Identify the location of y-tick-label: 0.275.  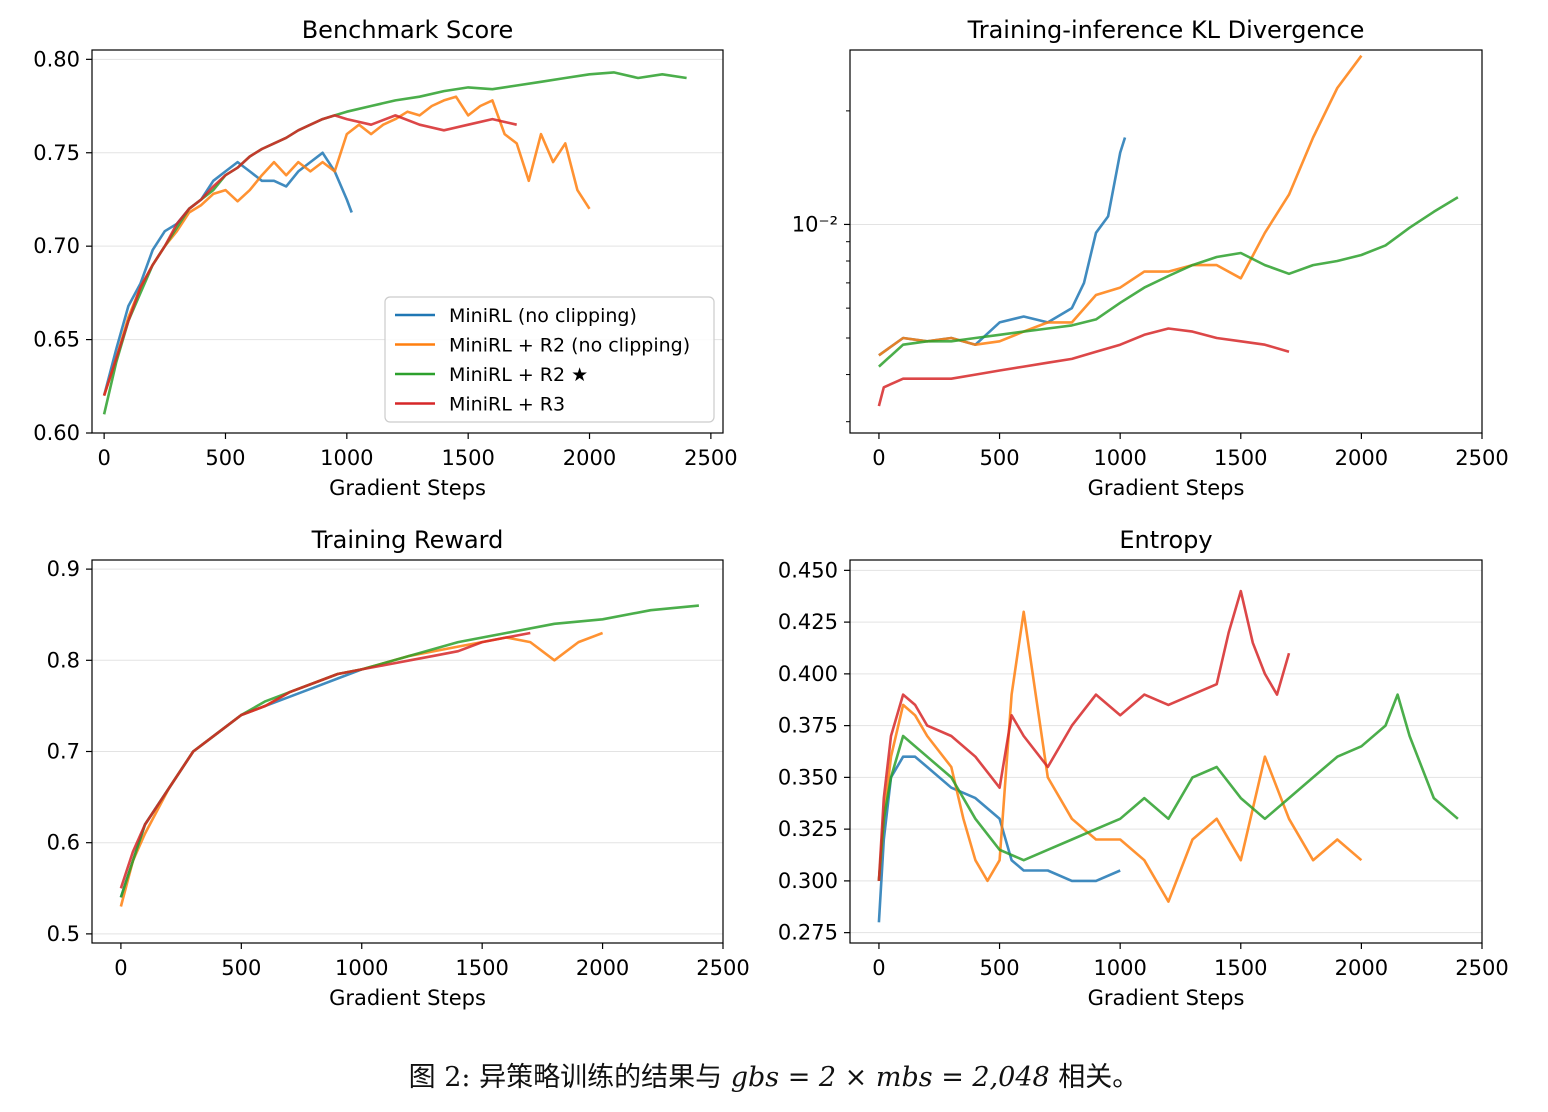
(808, 933).